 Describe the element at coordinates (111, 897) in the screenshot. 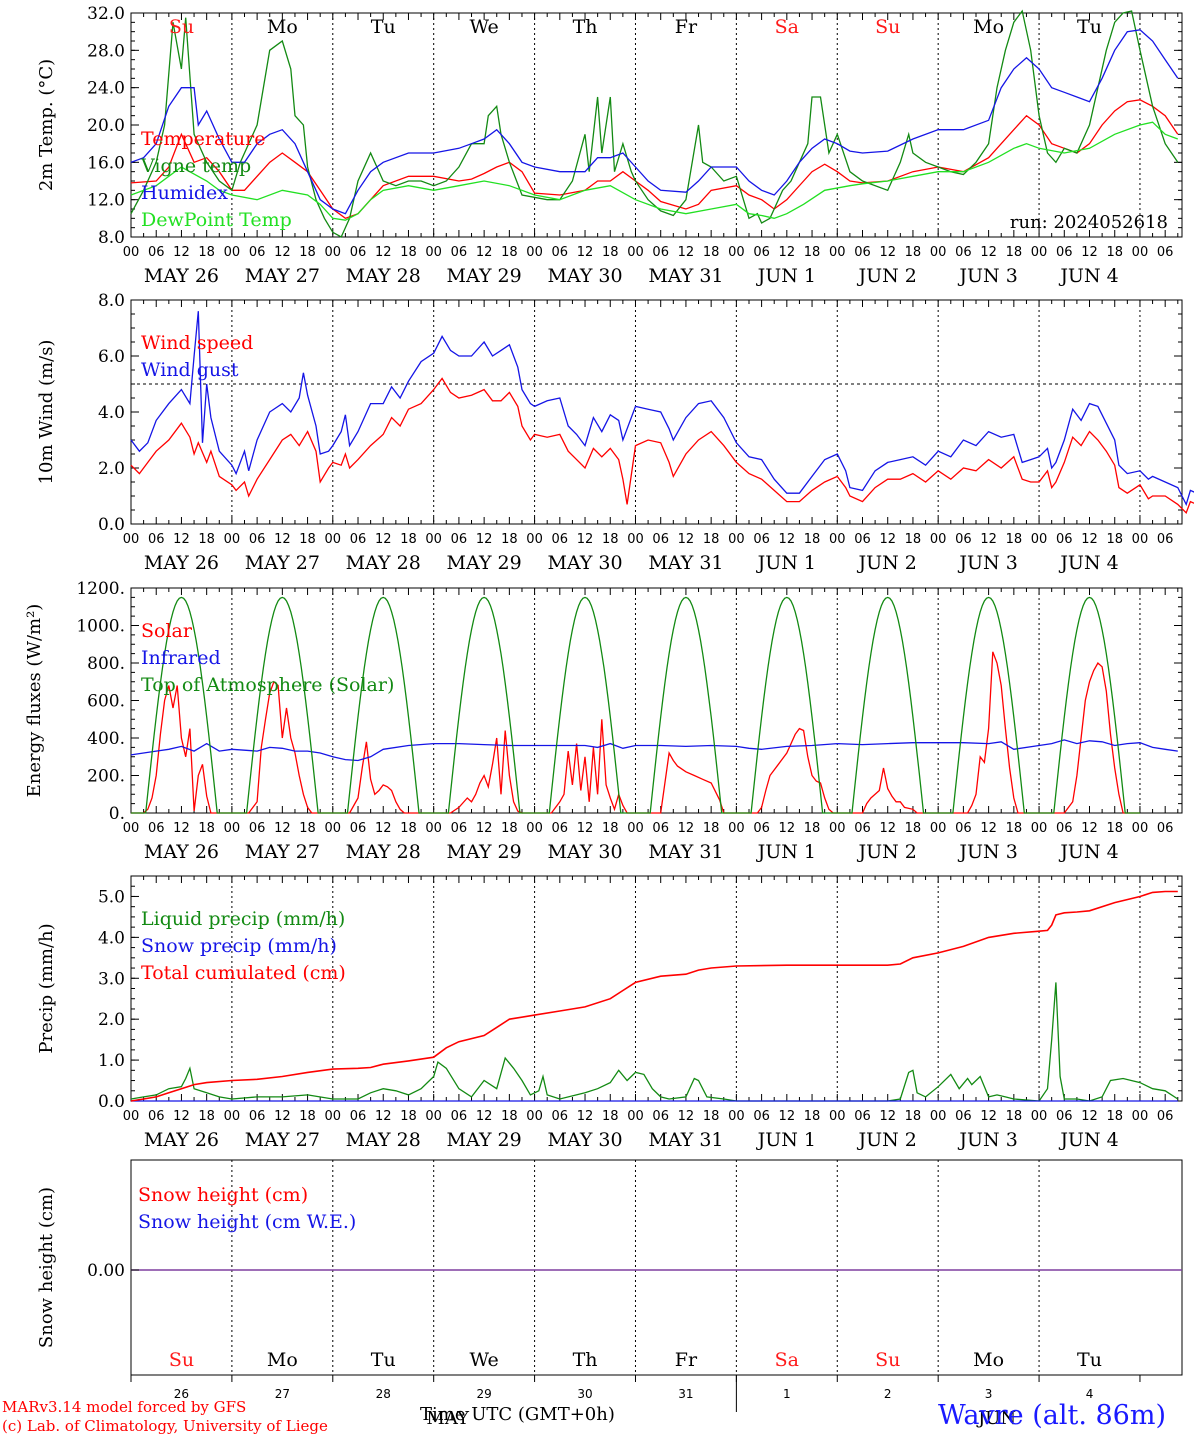

I see `y-tick-label: 5.0` at that location.